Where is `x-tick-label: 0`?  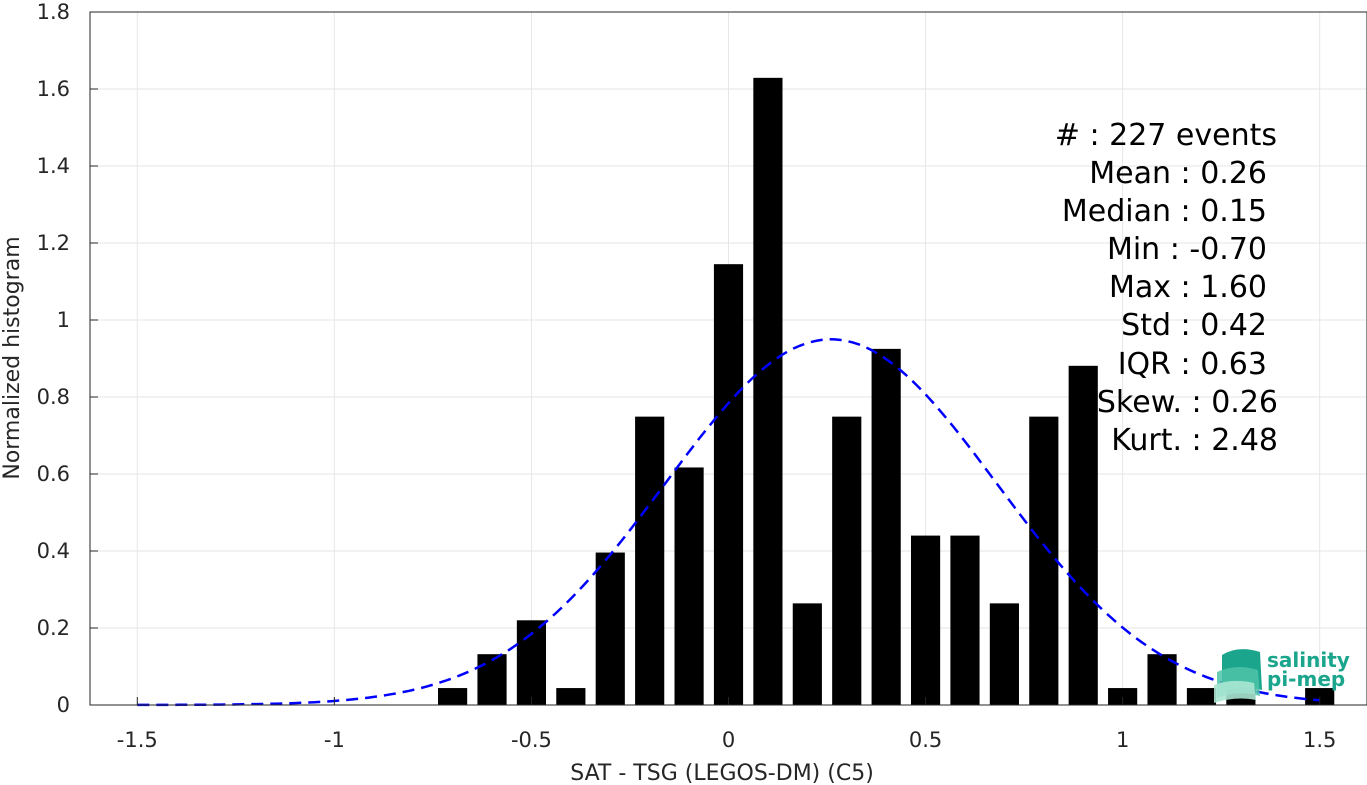 x-tick-label: 0 is located at coordinates (728, 740).